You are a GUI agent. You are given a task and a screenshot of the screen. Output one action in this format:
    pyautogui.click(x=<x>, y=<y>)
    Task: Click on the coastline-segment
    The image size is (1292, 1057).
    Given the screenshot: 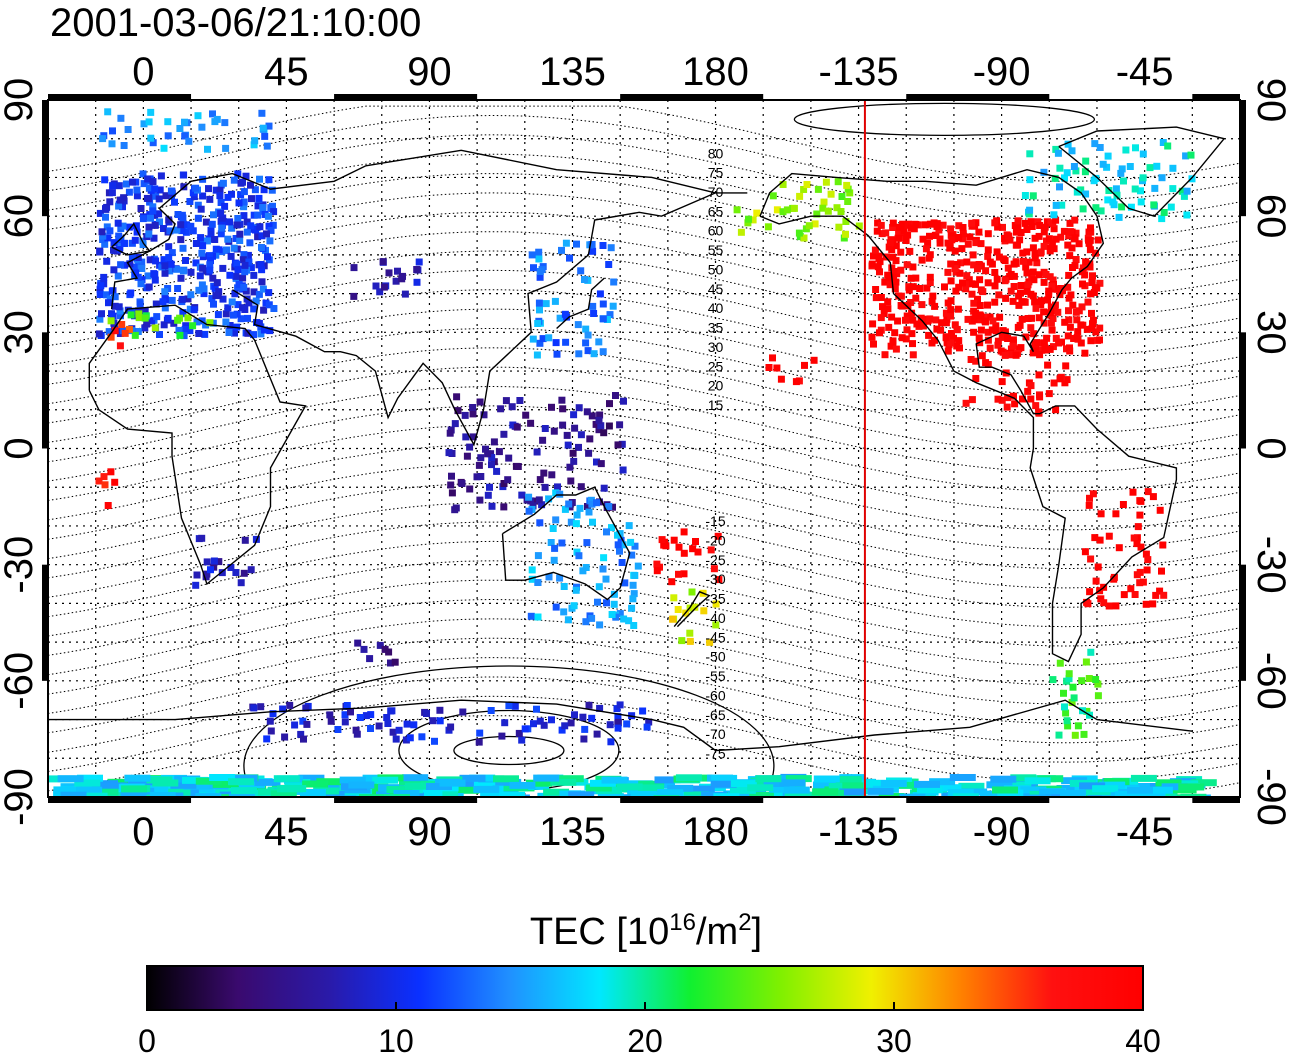 What is the action you would take?
    pyautogui.click(x=580, y=303)
    